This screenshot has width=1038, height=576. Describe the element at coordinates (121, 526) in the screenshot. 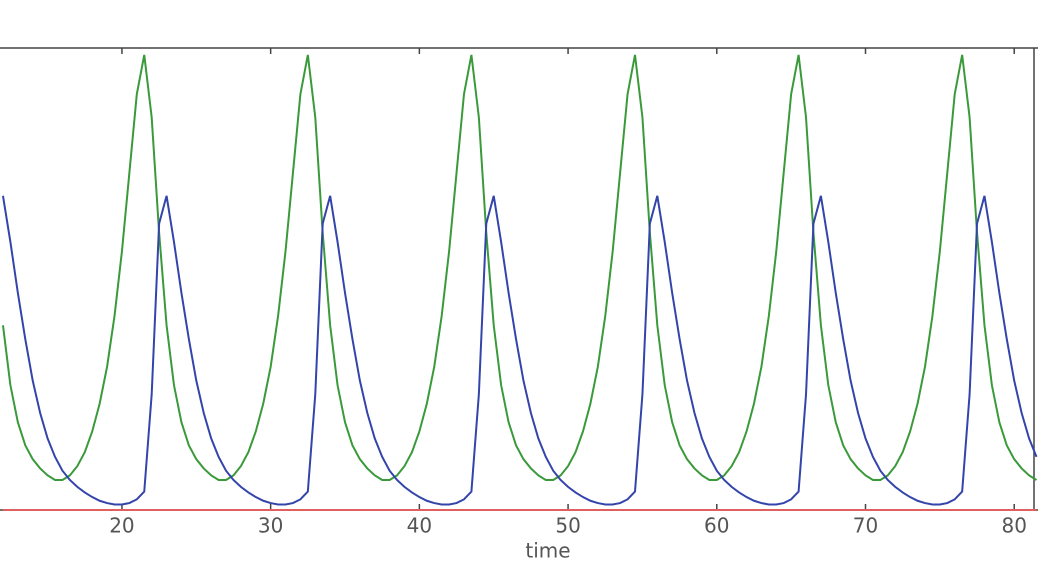

I see `x-tick-label: 20` at that location.